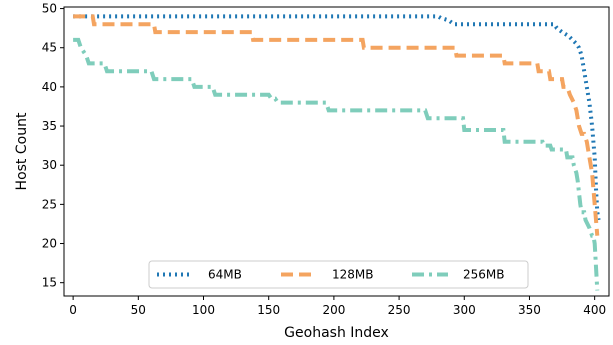 The image size is (613, 345). Describe the element at coordinates (464, 310) in the screenshot. I see `x-tick-label: 300` at that location.